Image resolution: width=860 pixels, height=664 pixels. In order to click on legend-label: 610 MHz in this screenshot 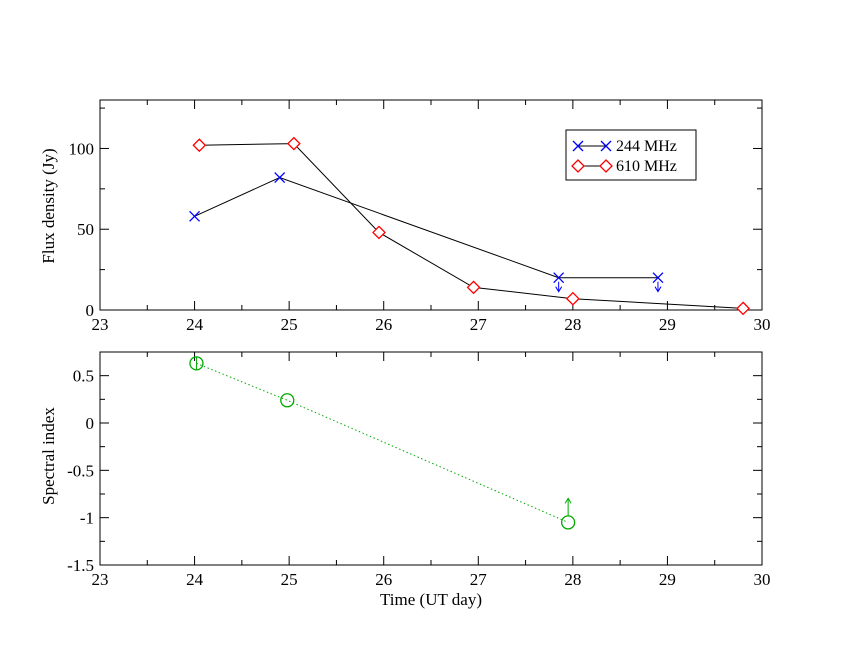, I will do `click(646, 166)`.